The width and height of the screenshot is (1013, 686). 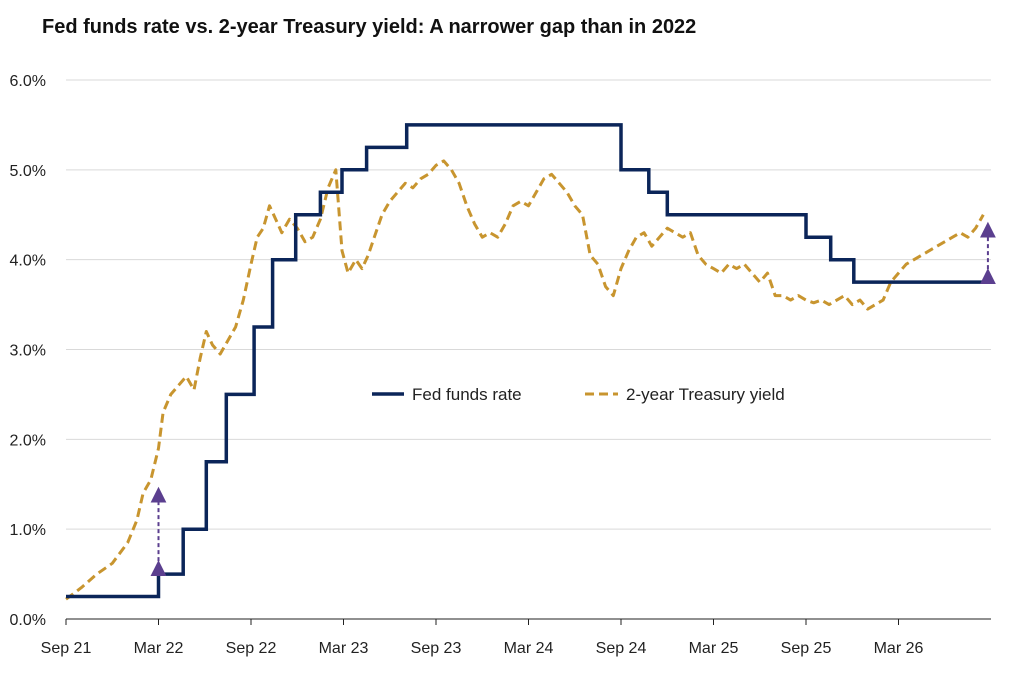 I want to click on x-tick-label: Sep 22, so click(x=251, y=648).